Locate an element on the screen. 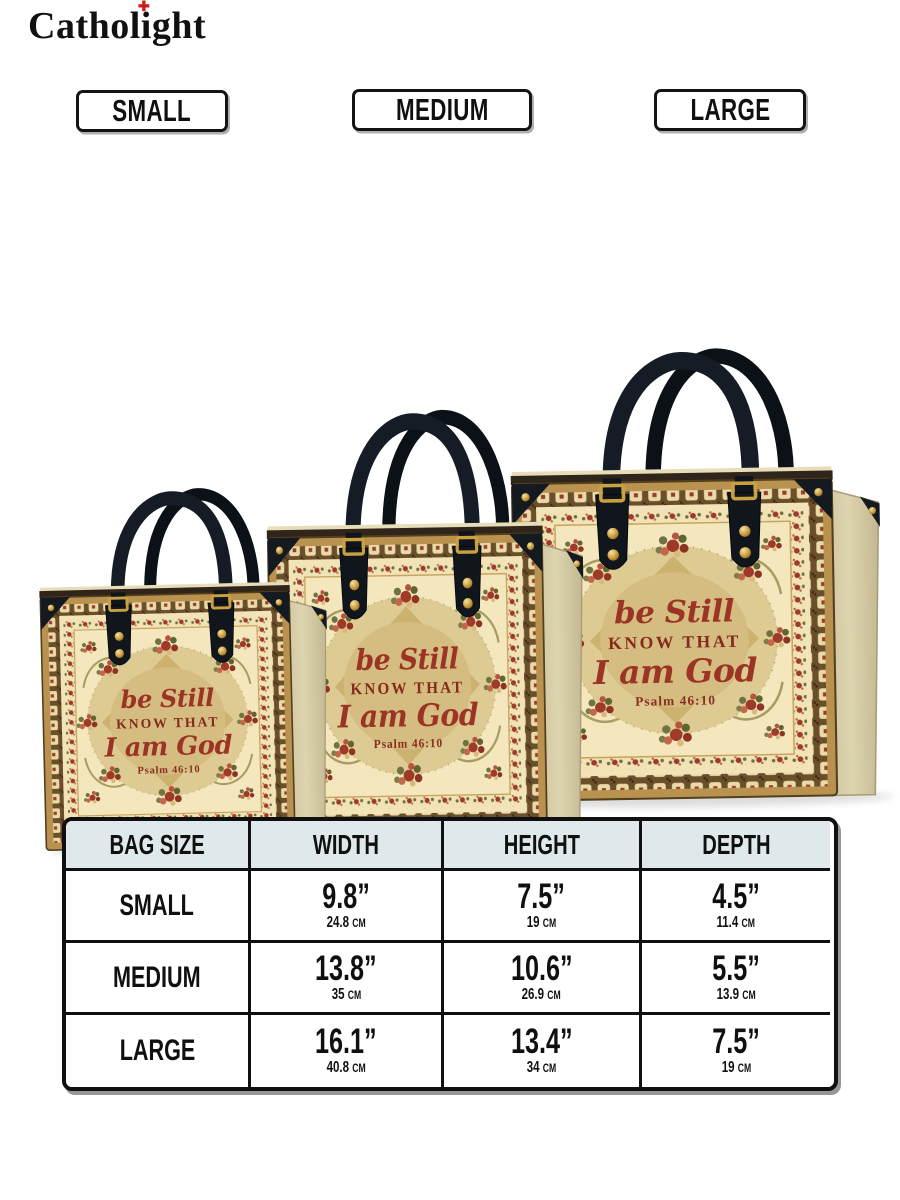  bag-photo-small is located at coordinates (182, 667).